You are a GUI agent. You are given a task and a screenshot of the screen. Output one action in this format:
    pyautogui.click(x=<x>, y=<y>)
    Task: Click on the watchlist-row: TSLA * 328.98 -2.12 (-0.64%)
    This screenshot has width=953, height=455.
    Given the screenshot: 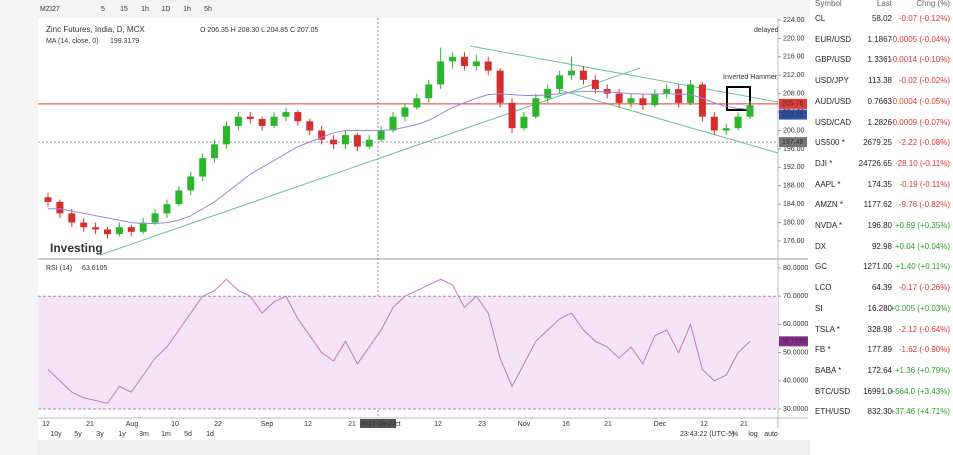 What is the action you would take?
    pyautogui.click(x=880, y=329)
    